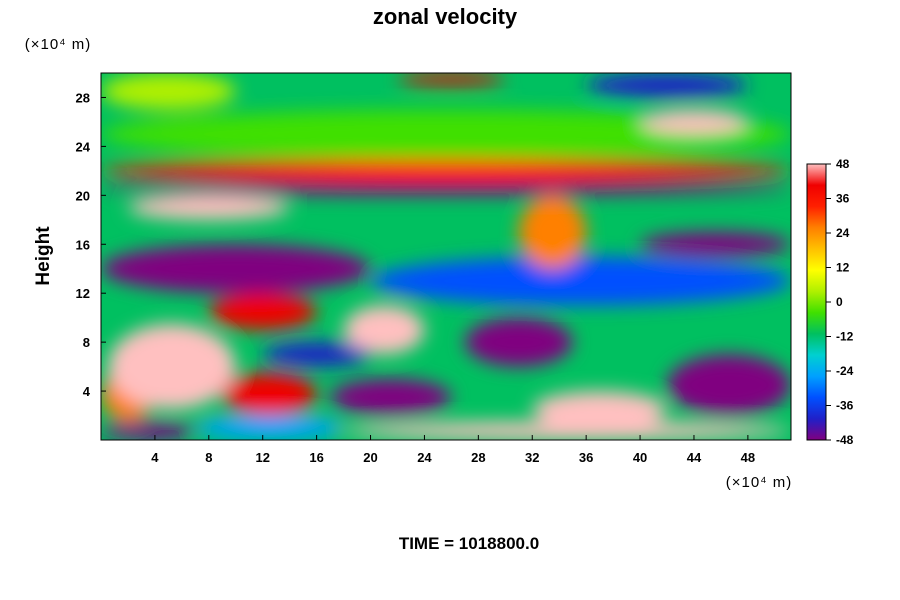 The image size is (900, 600). I want to click on y-tick-label-5: 24, so click(83, 146).